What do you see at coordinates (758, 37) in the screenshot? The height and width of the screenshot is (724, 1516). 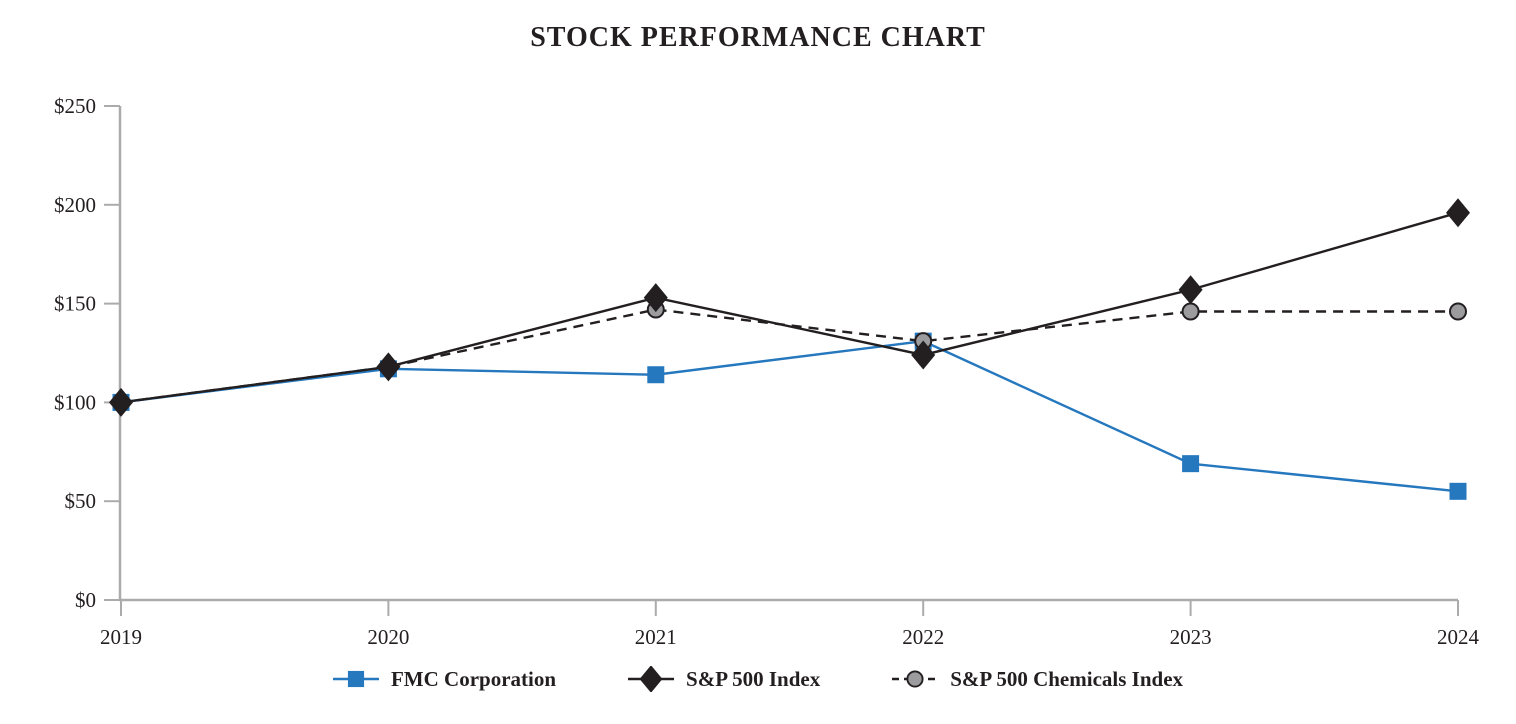 I see `chart-title: STOCK PERFORMANCE CHART` at bounding box center [758, 37].